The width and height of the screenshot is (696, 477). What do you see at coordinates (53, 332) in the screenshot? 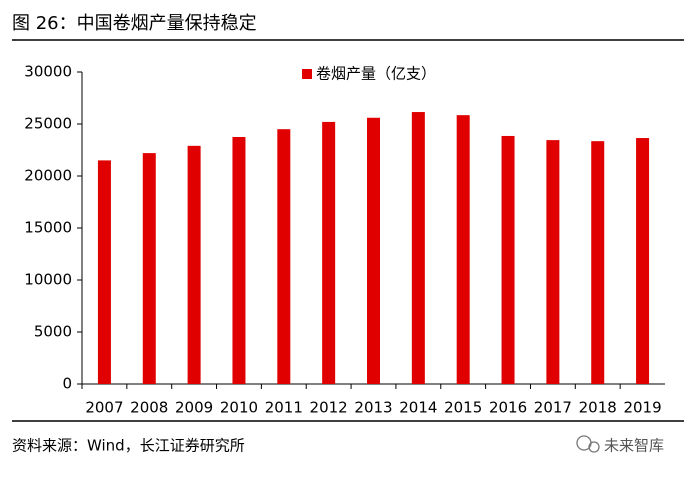
I see `y-tick-label: 5000` at bounding box center [53, 332].